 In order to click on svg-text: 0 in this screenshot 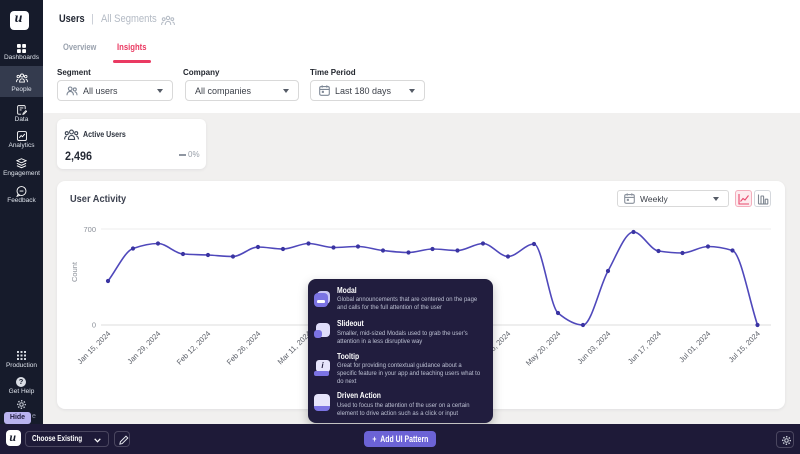, I will do `click(94, 325)`.